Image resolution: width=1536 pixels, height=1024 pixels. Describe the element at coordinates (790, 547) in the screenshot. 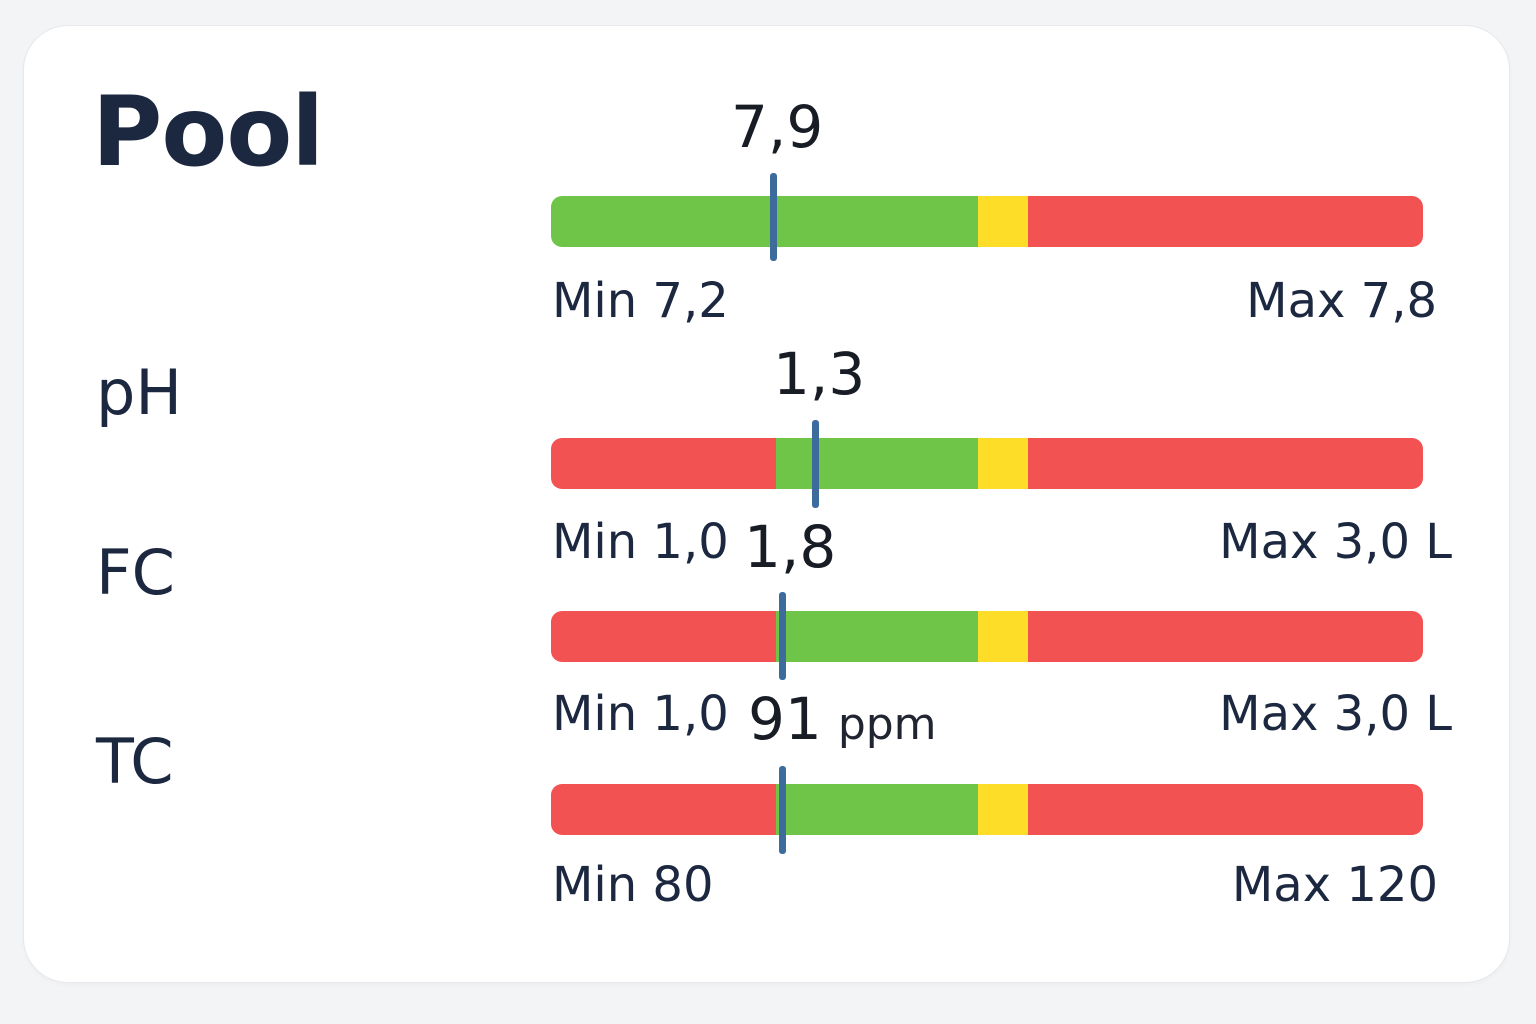

I see `fc-value: 1,8` at that location.